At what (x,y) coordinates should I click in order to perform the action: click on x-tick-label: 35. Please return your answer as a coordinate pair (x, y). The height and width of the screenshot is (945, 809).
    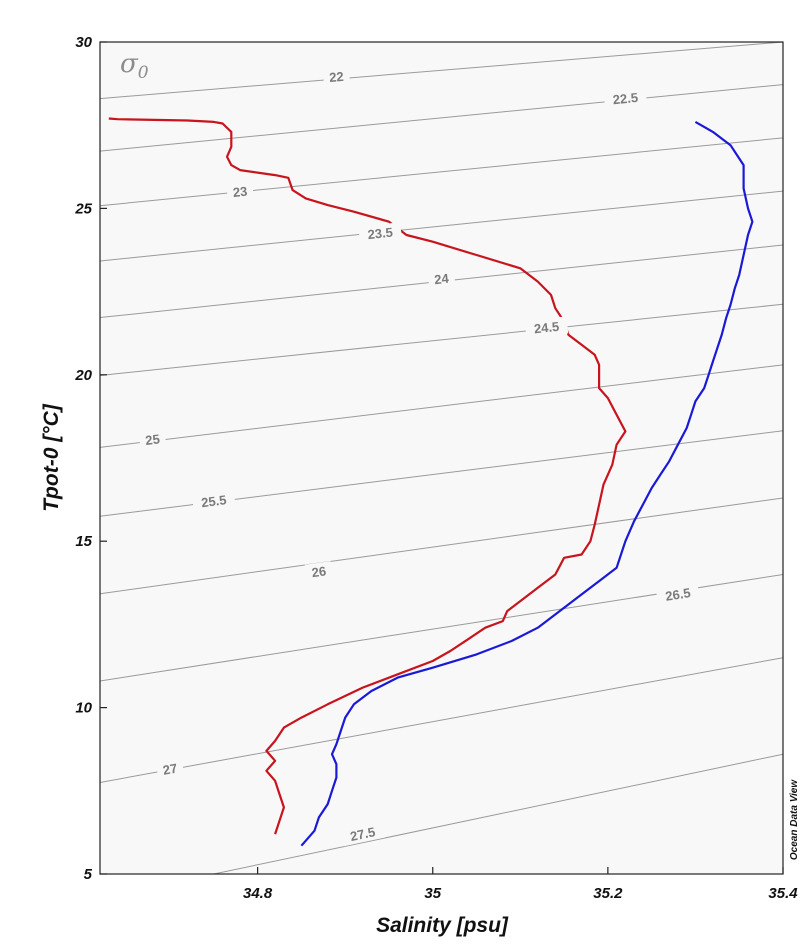
    Looking at the image, I should click on (432, 893).